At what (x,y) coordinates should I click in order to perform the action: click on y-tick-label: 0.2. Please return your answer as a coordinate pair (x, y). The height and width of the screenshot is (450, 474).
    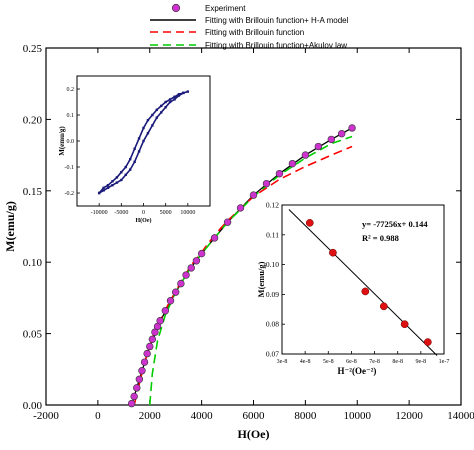
    Looking at the image, I should click on (71, 90).